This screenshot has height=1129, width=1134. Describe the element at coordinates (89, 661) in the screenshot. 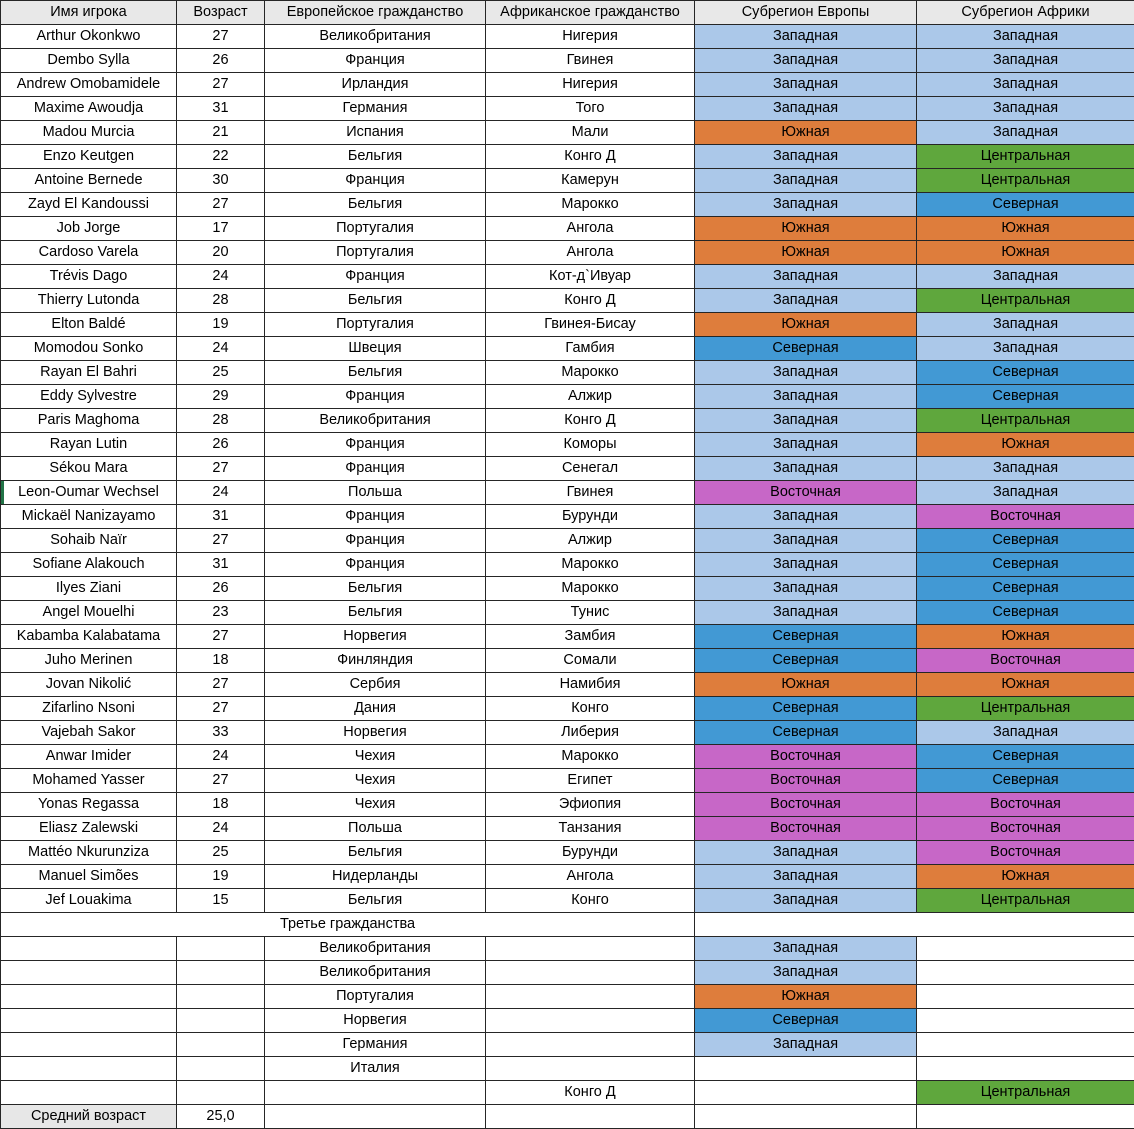

I see `player-name-cell: Juho Merinen` at that location.